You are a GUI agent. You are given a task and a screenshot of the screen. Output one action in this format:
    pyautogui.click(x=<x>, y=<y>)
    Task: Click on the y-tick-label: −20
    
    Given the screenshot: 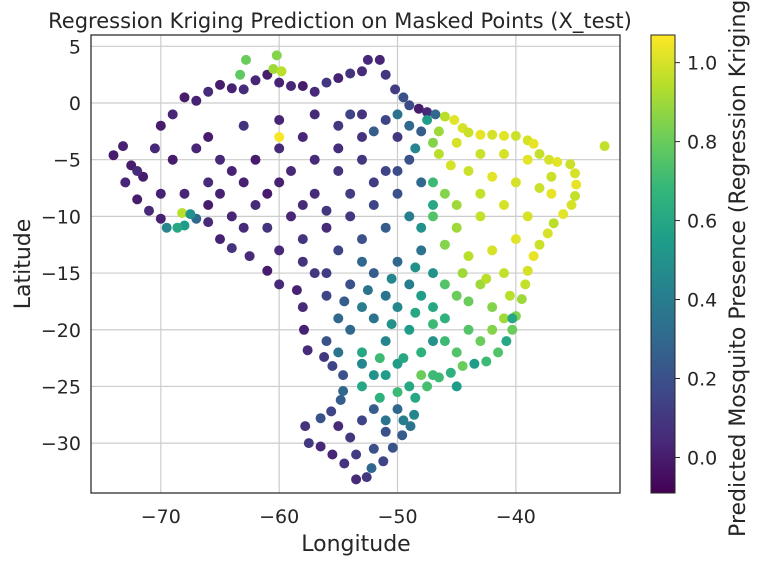 What is the action you would take?
    pyautogui.click(x=61, y=331)
    